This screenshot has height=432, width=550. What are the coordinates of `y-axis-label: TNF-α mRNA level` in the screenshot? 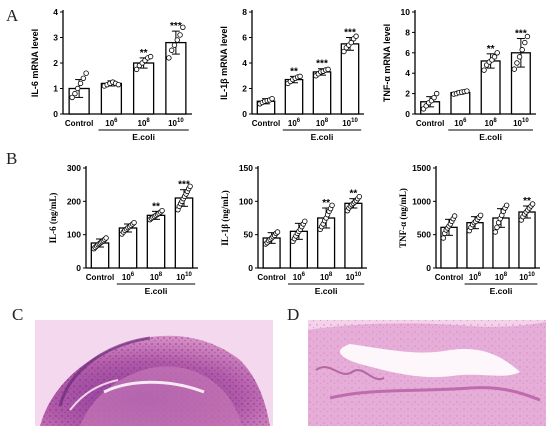 It's located at (387, 63).